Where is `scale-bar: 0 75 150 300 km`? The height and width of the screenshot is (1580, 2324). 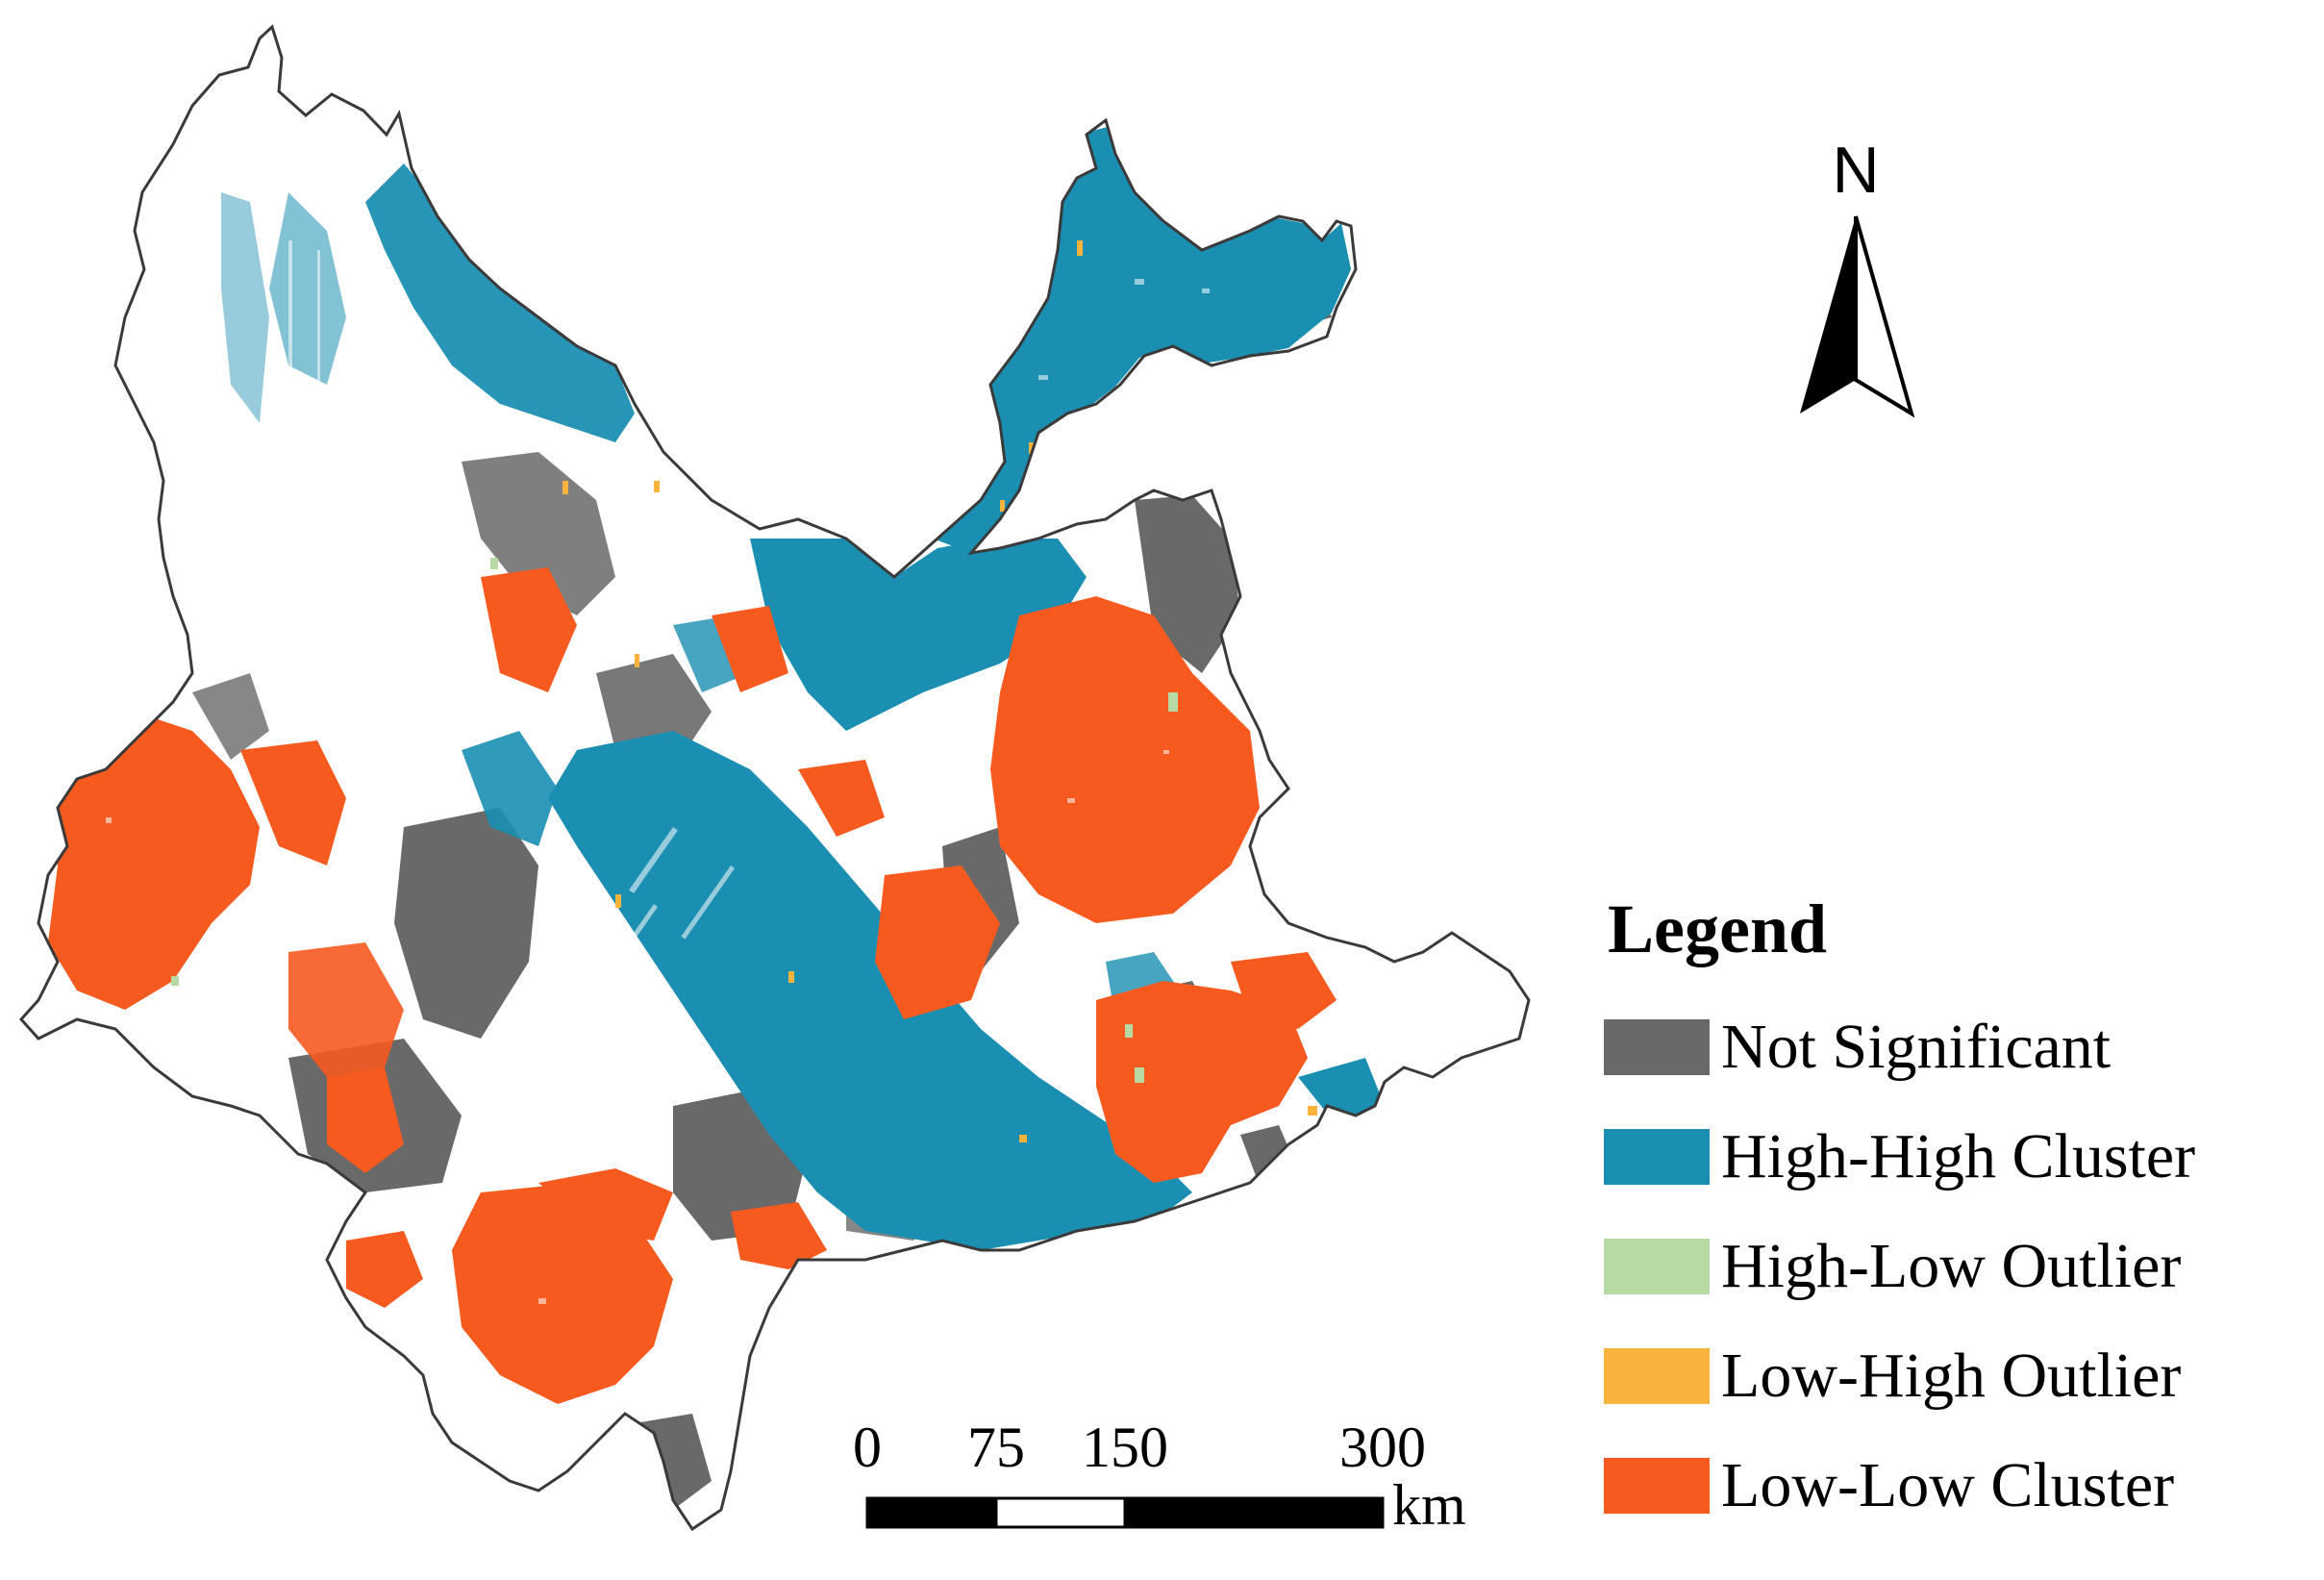 scale-bar: 0 75 150 300 km is located at coordinates (1159, 1476).